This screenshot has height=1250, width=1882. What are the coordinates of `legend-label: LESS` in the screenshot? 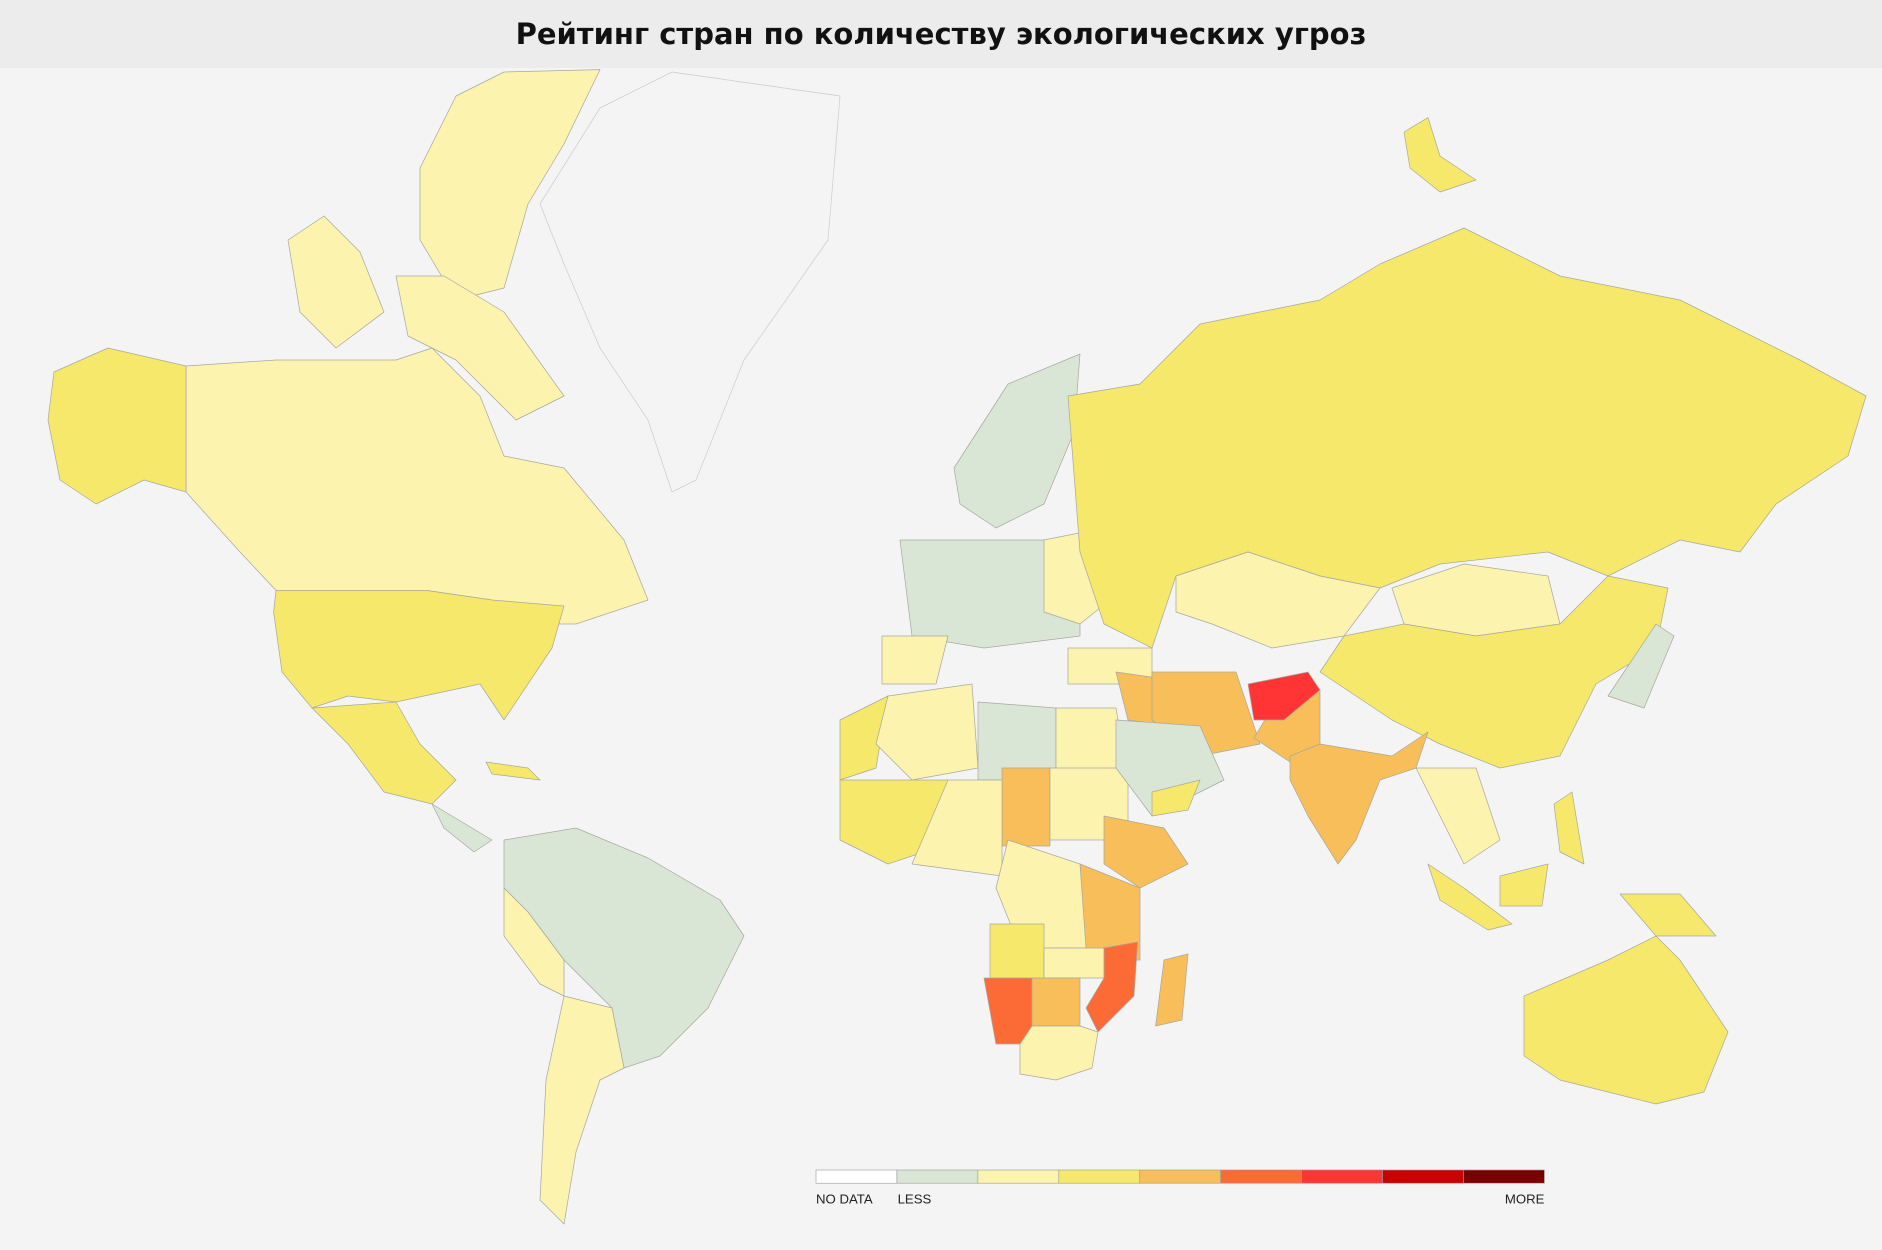 It's located at (915, 1199).